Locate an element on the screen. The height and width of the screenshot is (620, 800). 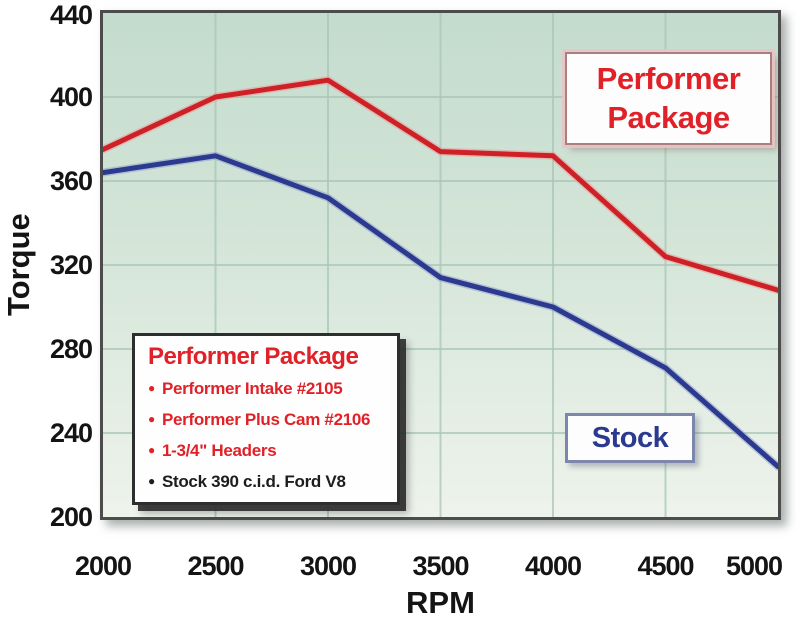
stock-callout-text: Stock is located at coordinates (630, 437).